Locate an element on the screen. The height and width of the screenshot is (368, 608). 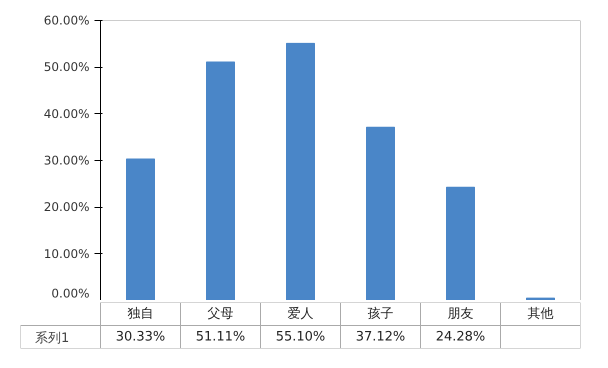
y-tick-label: 0.00% is located at coordinates (70, 293).